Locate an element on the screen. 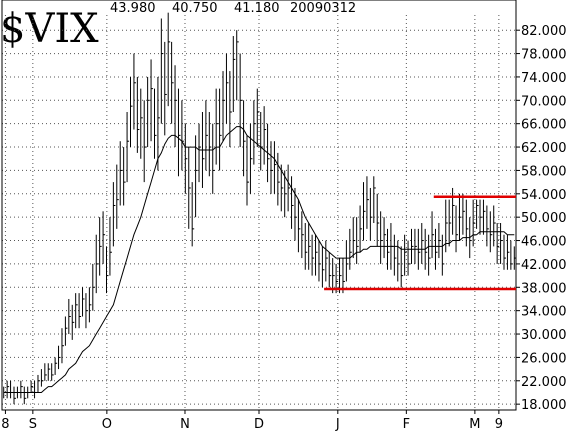  y-tick-label: 50.000 is located at coordinates (544, 218).